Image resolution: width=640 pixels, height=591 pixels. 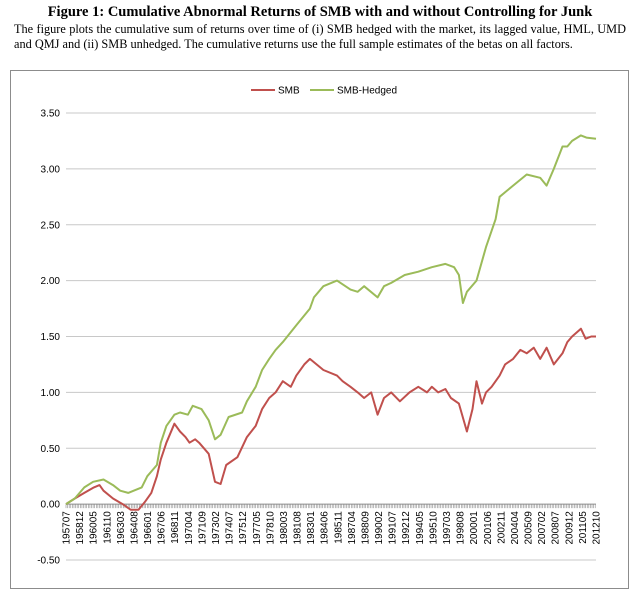 What do you see at coordinates (515, 528) in the screenshot?
I see `x-tick-label: 200404` at bounding box center [515, 528].